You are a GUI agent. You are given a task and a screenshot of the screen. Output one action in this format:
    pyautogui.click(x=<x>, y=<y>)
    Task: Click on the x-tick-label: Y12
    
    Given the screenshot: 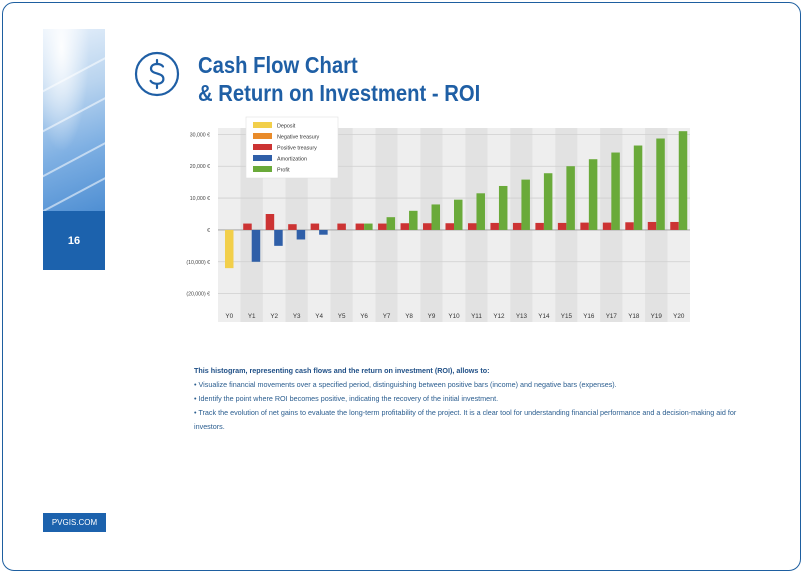 What is the action you would take?
    pyautogui.click(x=499, y=316)
    